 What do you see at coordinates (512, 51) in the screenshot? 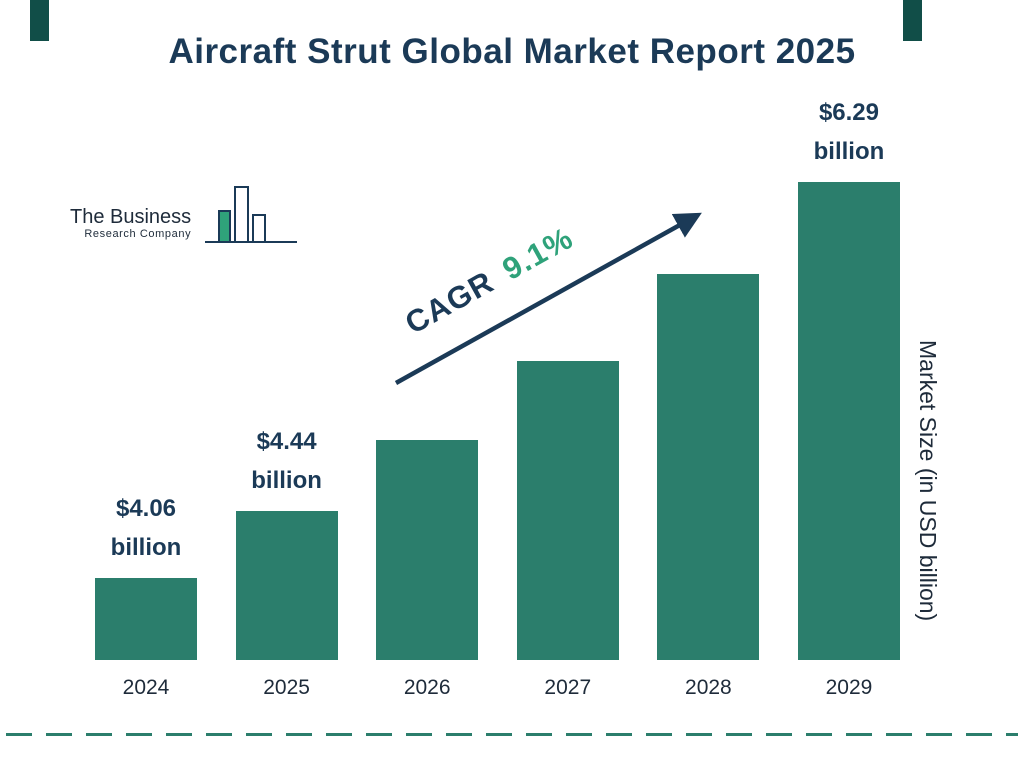
I see `page-title: Aircraft Strut Global Market Report 2025` at bounding box center [512, 51].